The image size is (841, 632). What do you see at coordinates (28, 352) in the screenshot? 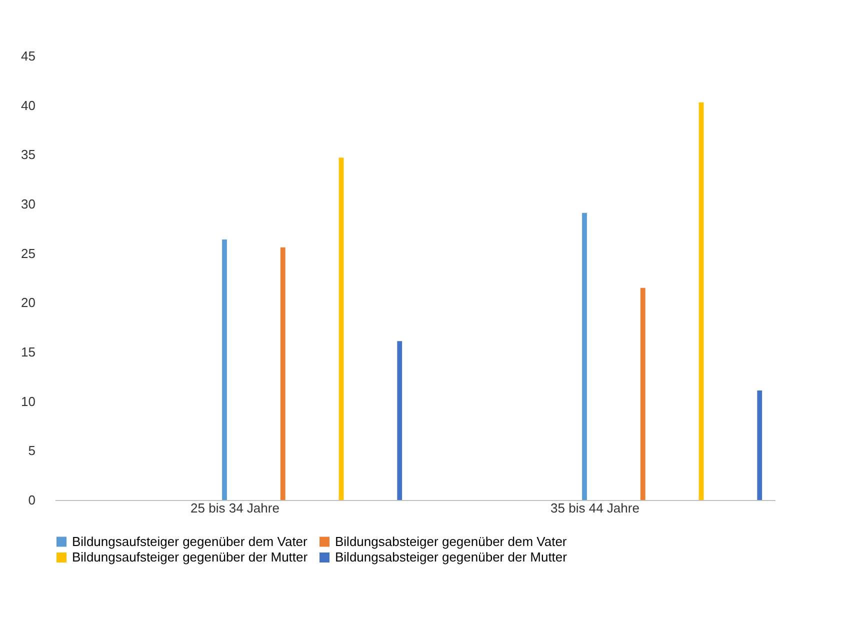
I see `y-tick-label: 15` at bounding box center [28, 352].